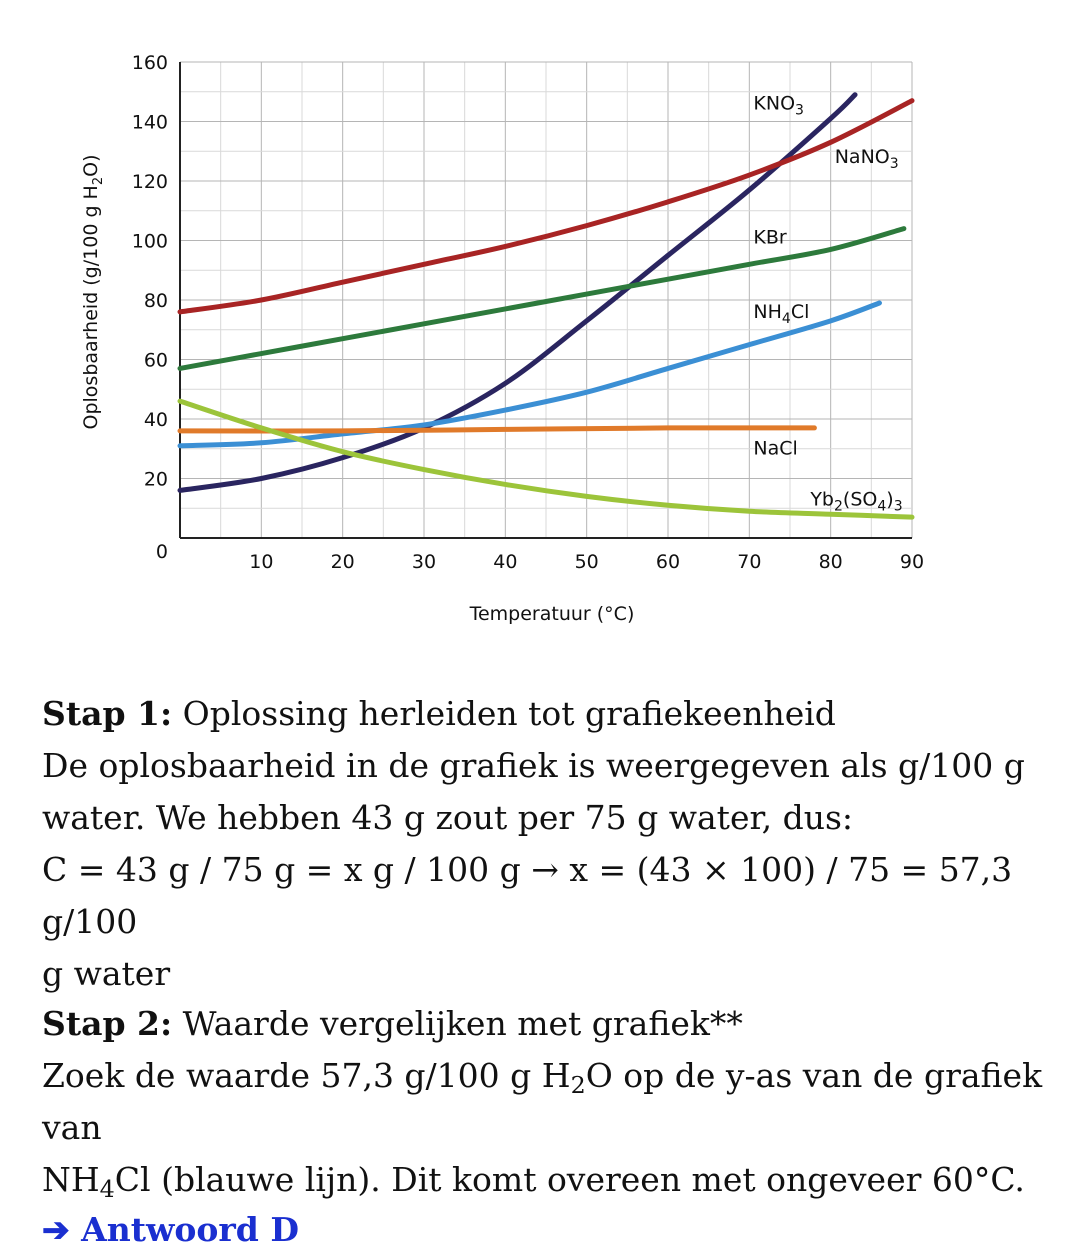  I want to click on chart-series-labels: KNO3 NaNO3 KBr NH4Cl NaCl Yb2(SO4)3, so click(827, 304).